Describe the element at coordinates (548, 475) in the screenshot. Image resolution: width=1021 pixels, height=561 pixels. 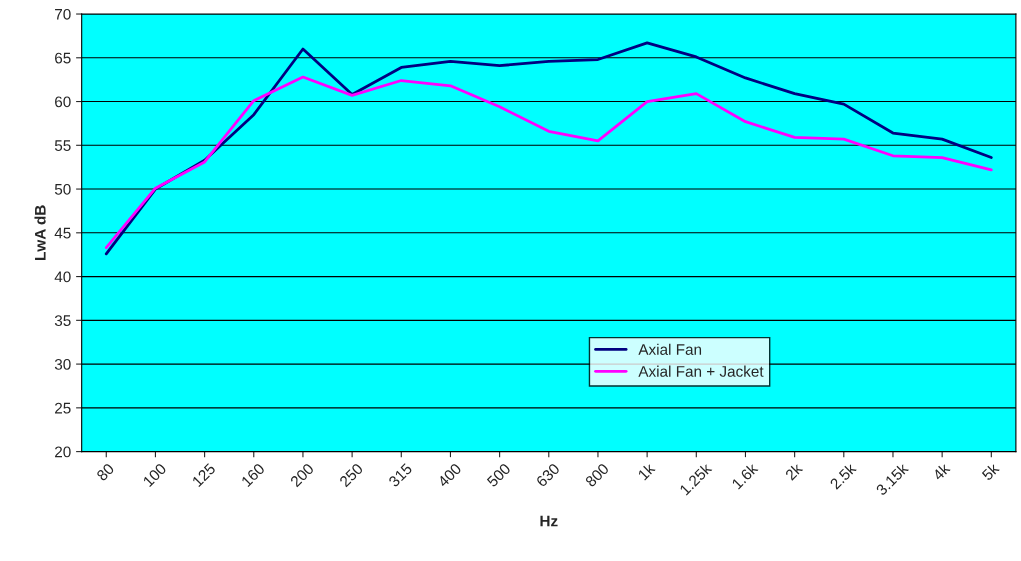
I see `x-tick-label: 630` at that location.